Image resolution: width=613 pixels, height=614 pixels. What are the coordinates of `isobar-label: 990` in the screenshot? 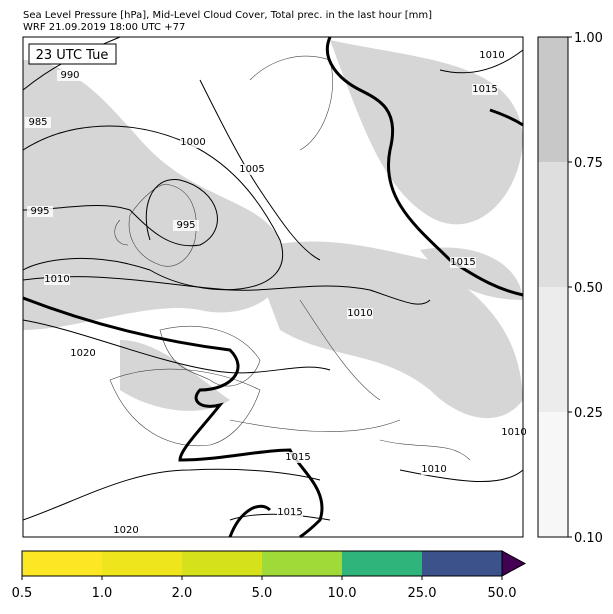 It's located at (69, 75).